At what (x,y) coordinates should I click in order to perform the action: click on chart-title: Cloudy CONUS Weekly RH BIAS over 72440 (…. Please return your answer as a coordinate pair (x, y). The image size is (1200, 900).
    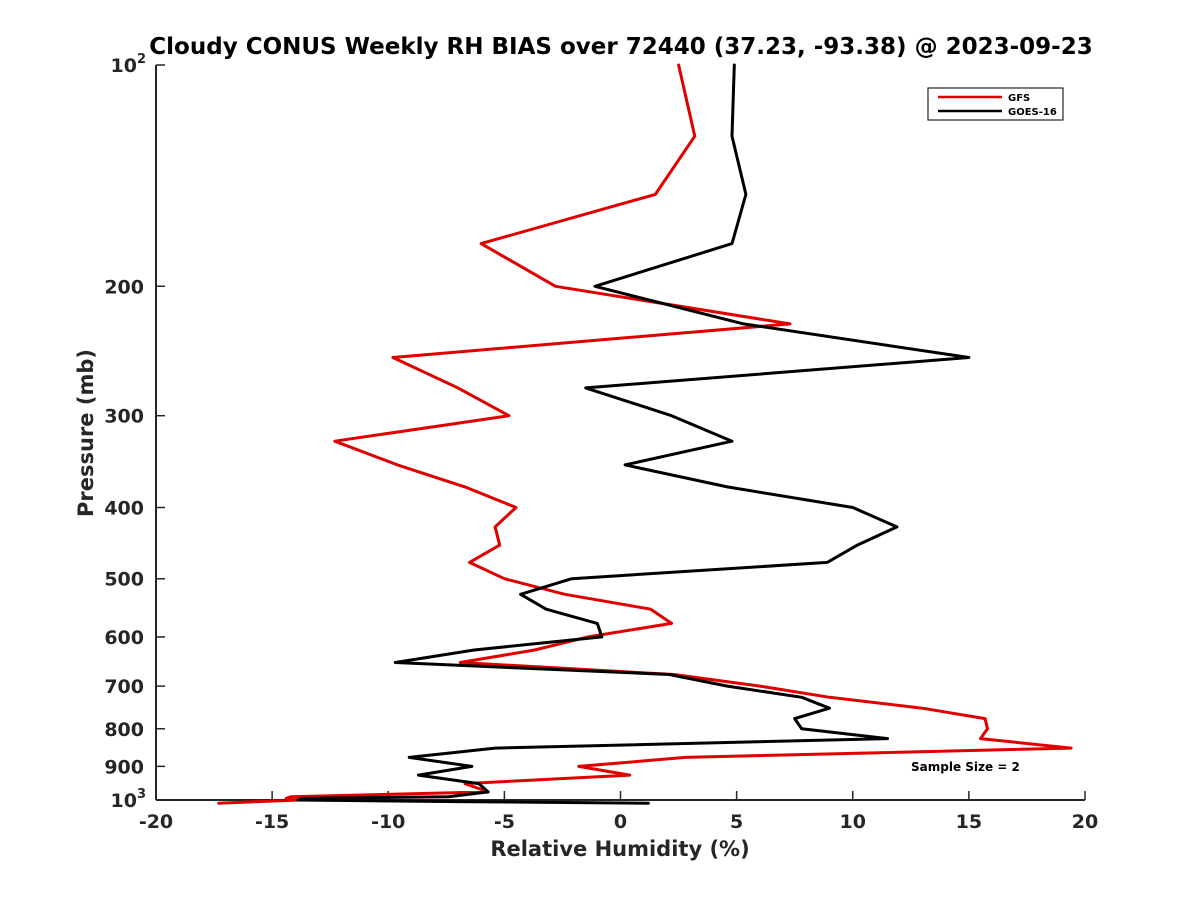
    Looking at the image, I should click on (620, 47).